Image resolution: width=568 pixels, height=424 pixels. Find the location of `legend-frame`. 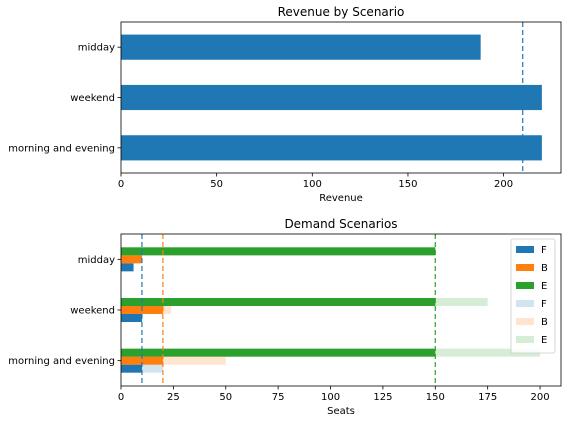

legend-frame is located at coordinates (533, 296).